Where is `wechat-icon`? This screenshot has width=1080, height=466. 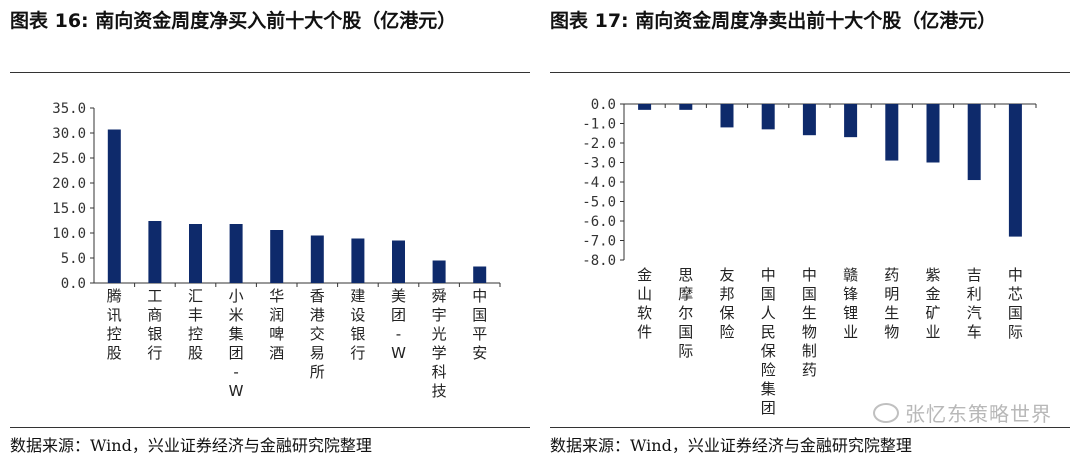 wechat-icon is located at coordinates (886, 413).